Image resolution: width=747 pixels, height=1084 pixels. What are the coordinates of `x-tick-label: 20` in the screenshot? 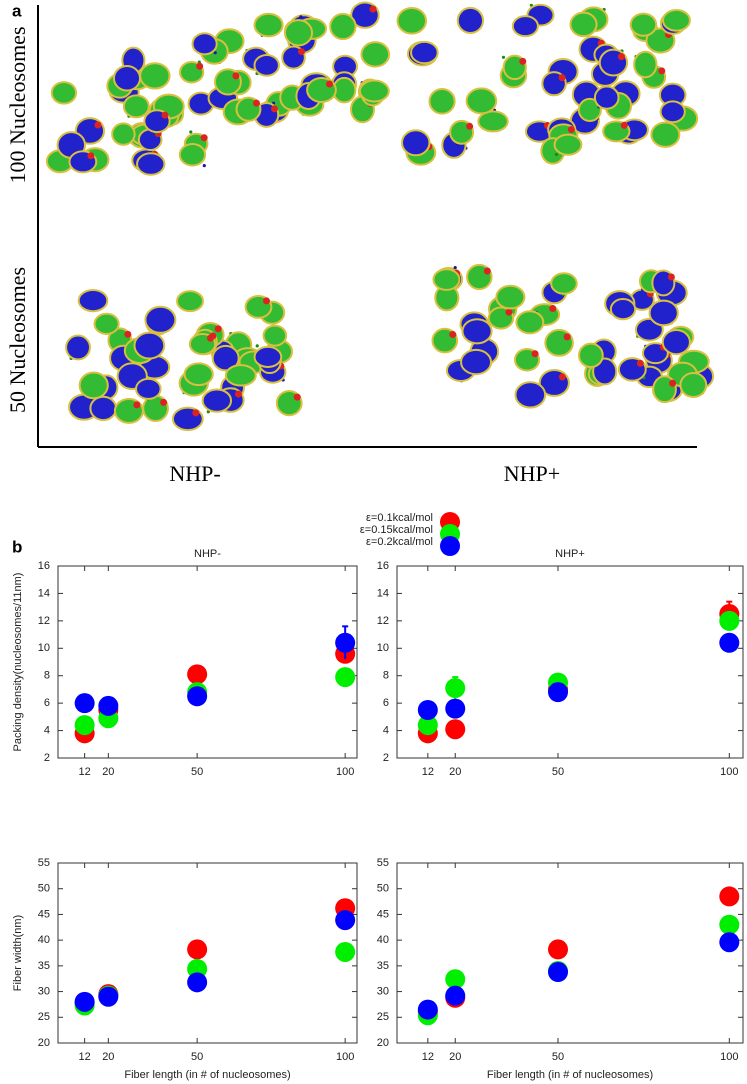 It's located at (108, 1057).